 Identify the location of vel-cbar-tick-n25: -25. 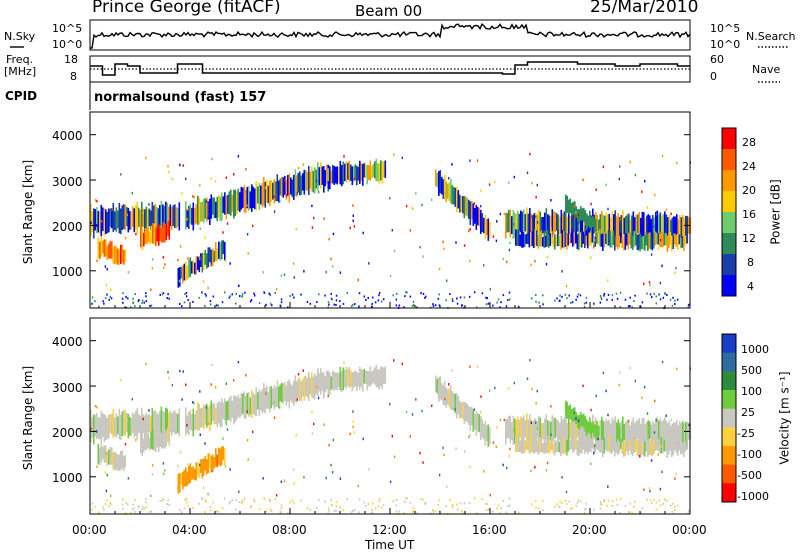
(746, 433).